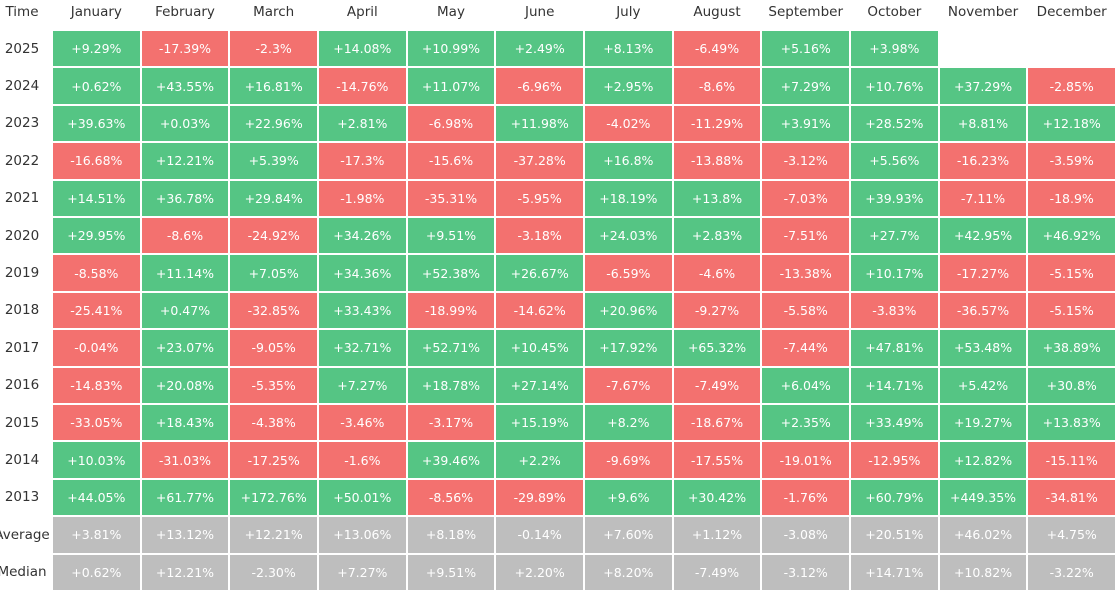  What do you see at coordinates (894, 535) in the screenshot?
I see `summary-cell: +20.51%` at bounding box center [894, 535].